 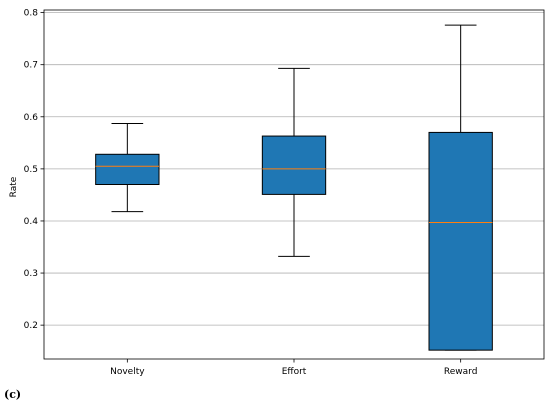 I want to click on y-tick-label: 0.3, so click(x=31, y=274).